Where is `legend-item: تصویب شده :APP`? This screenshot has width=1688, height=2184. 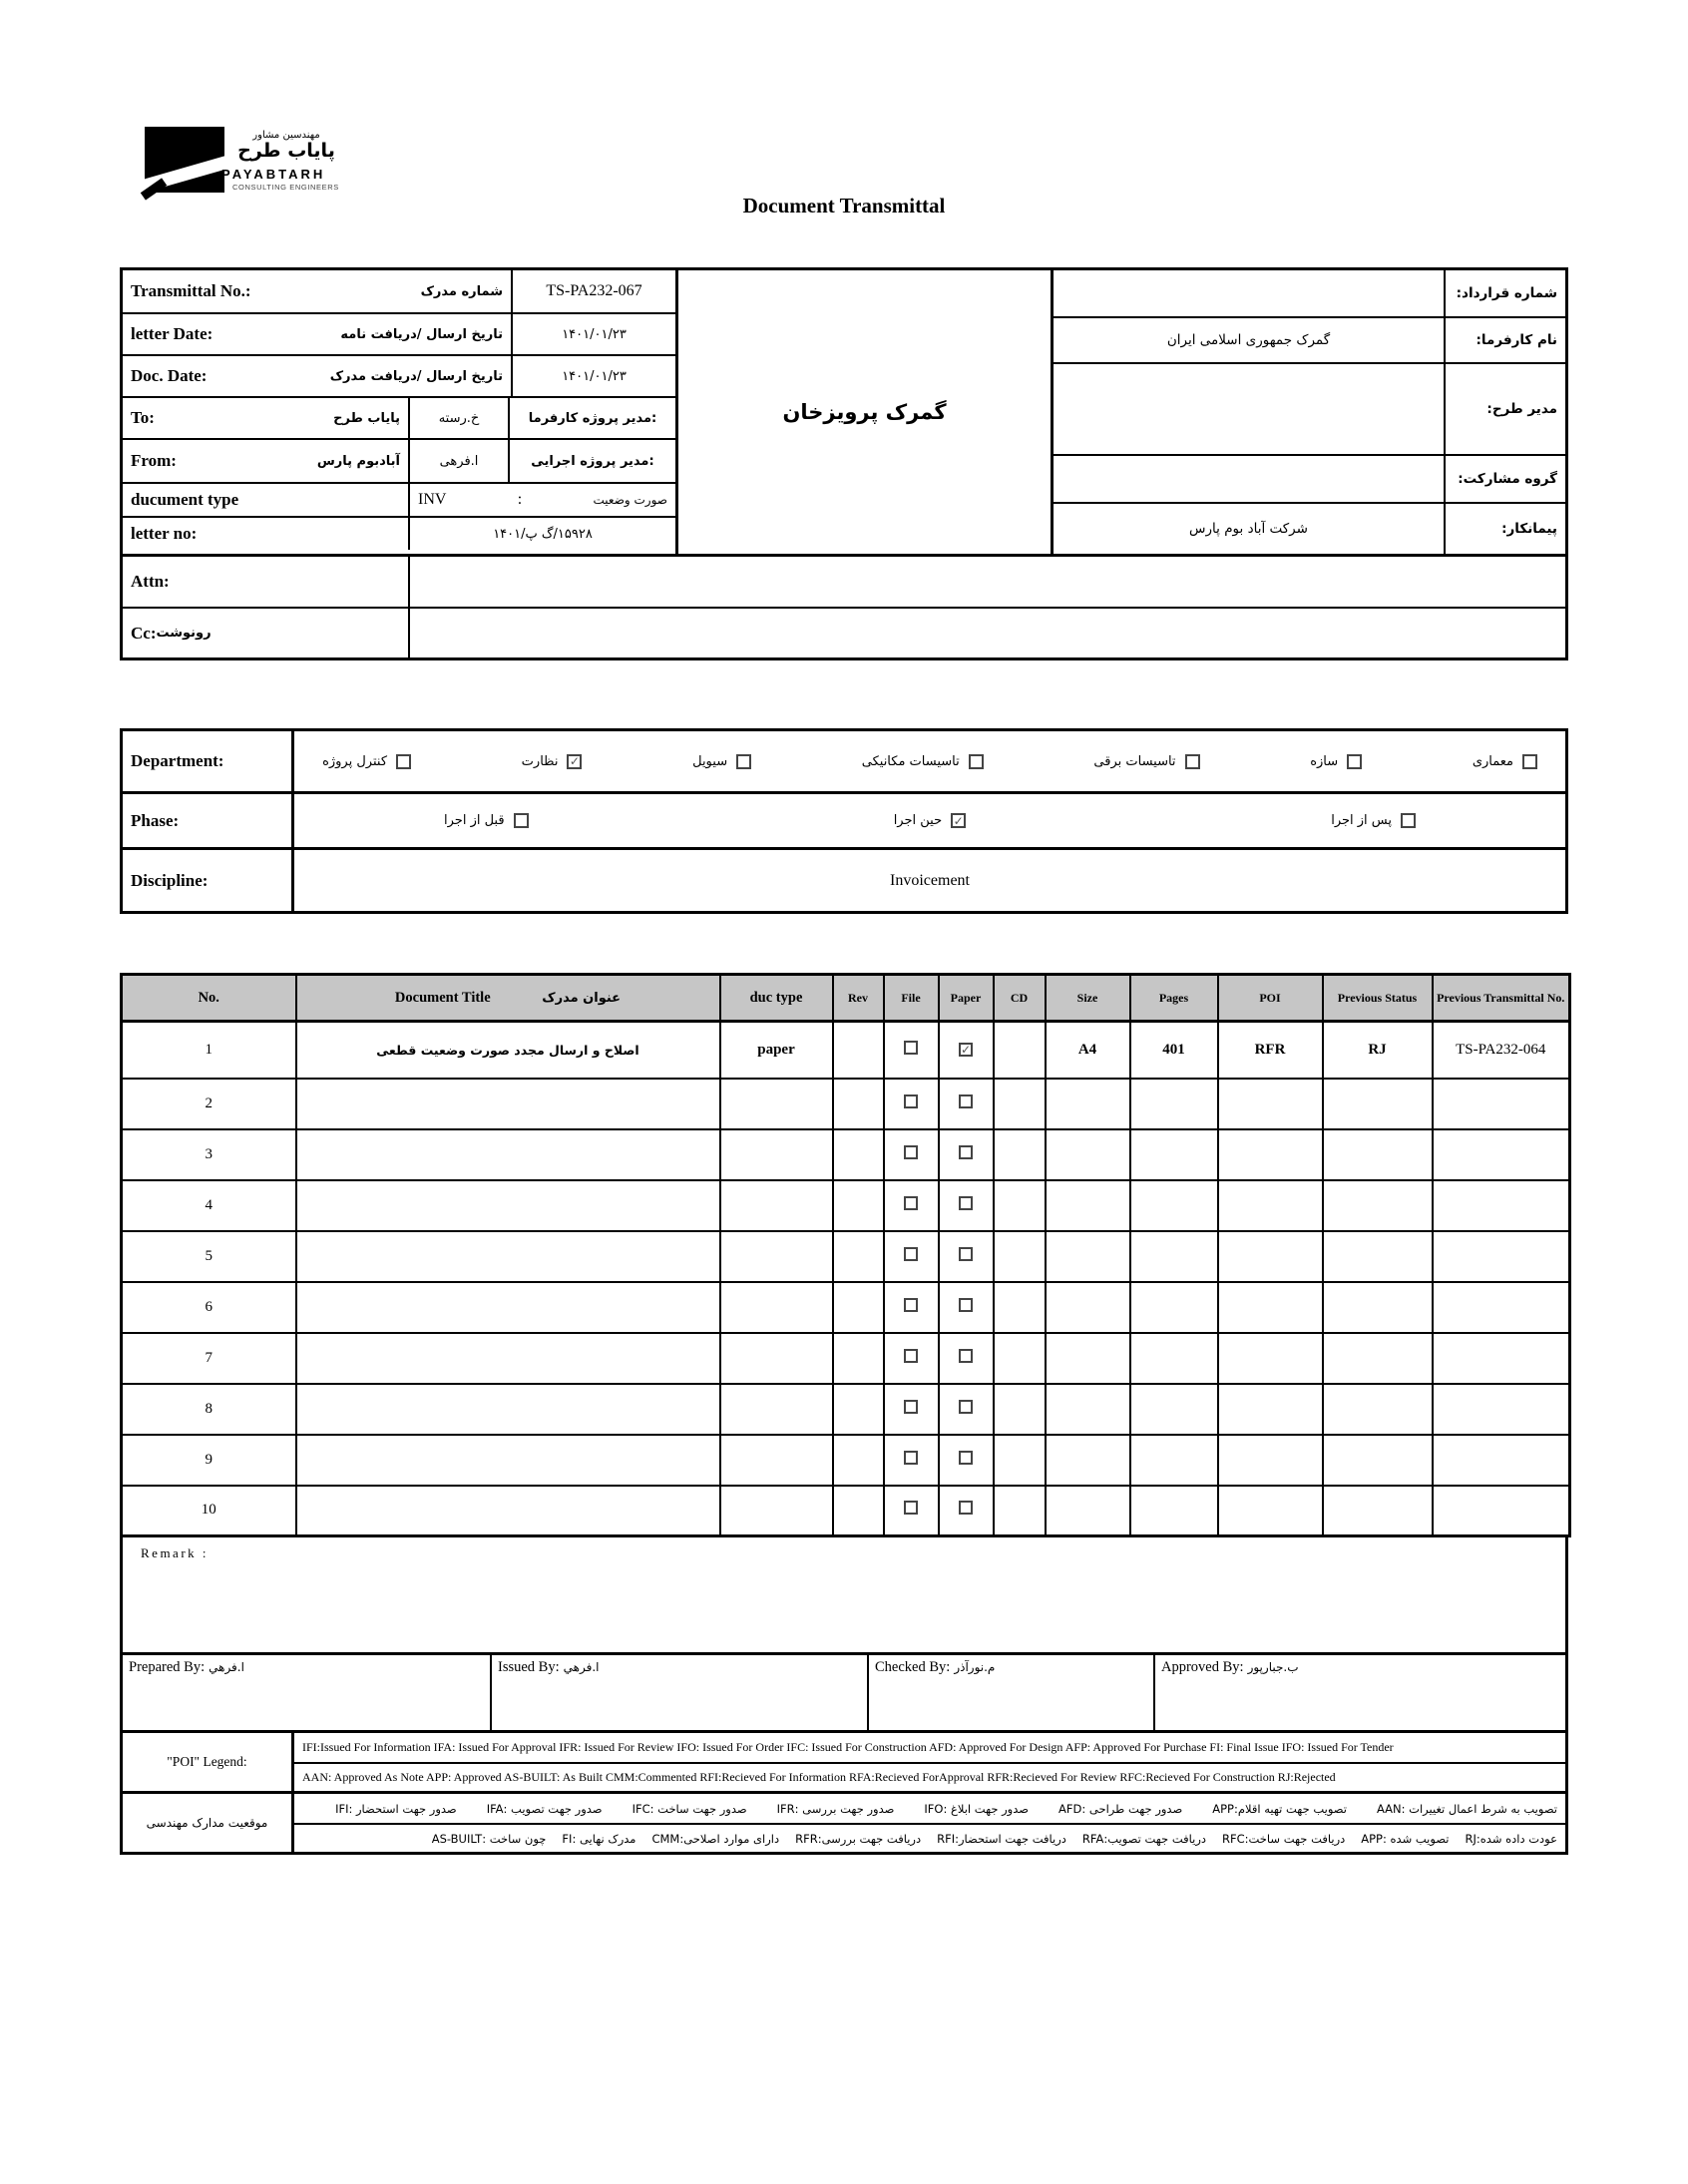
legend-item: تصویب شده :APP is located at coordinates (1405, 1838).